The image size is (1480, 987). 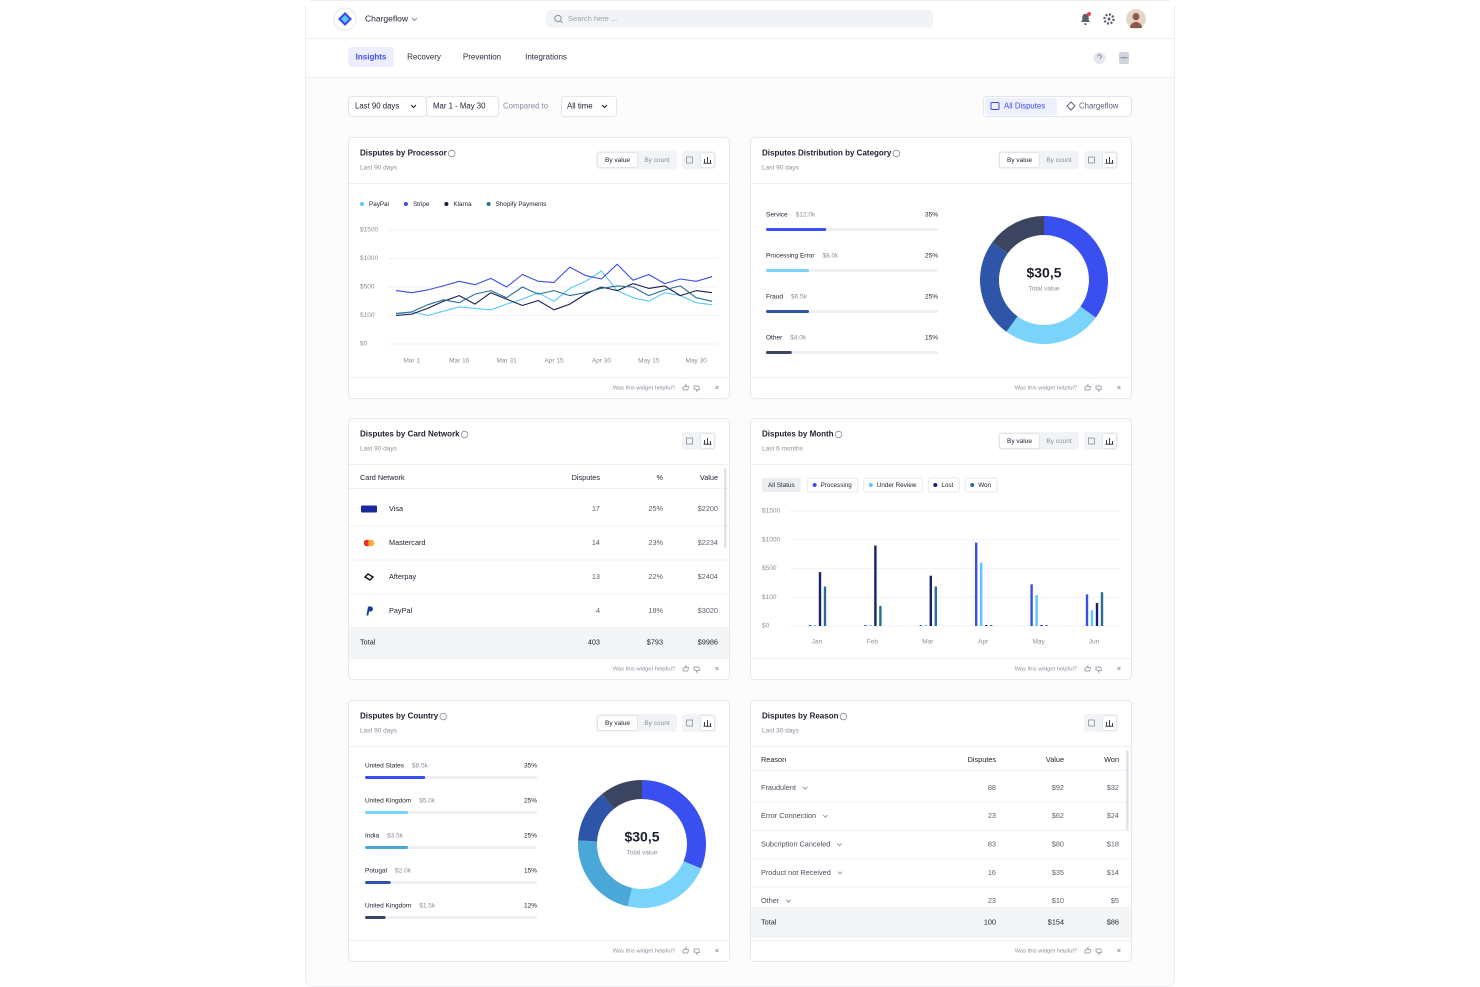 What do you see at coordinates (1109, 19) in the screenshot?
I see `gear-icon` at bounding box center [1109, 19].